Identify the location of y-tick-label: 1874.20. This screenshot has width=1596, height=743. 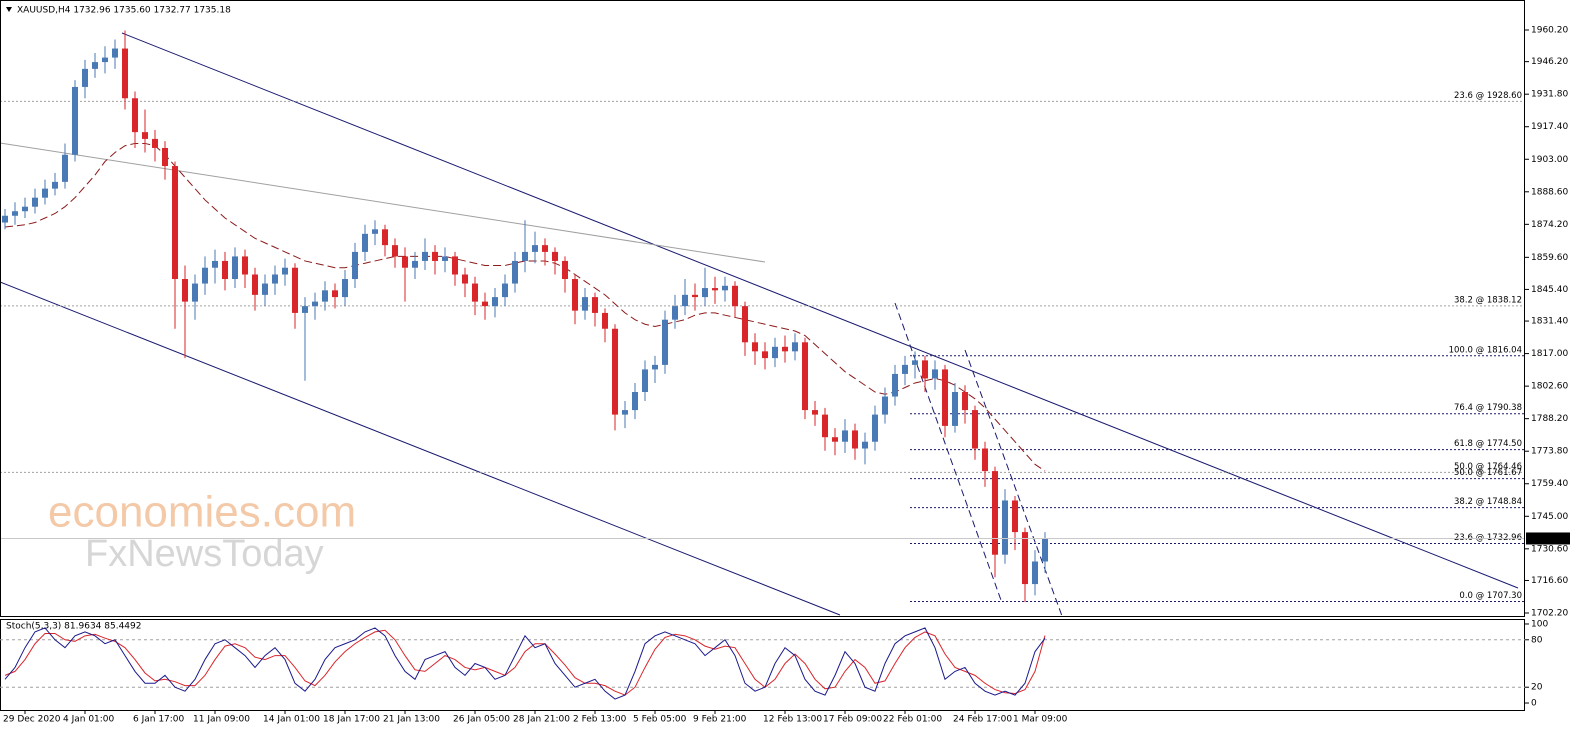
(1549, 225).